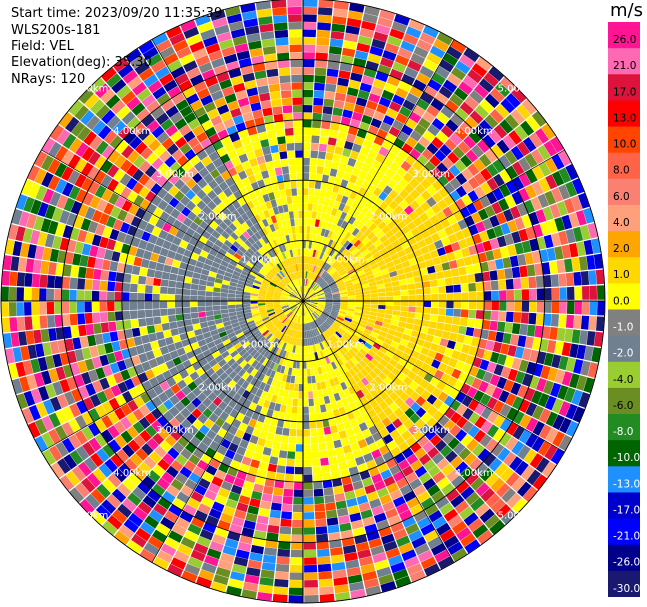 The width and height of the screenshot is (647, 607). Describe the element at coordinates (624, 92) in the screenshot. I see `colorbar-tick-label: 17.0` at that location.